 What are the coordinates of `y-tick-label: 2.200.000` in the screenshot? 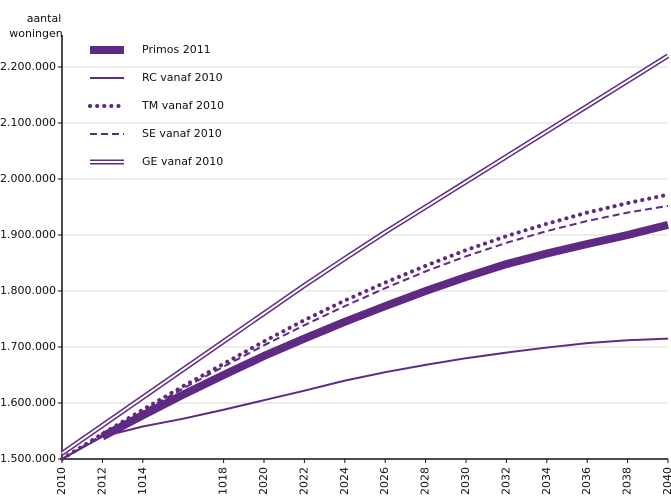 It's located at (28, 66).